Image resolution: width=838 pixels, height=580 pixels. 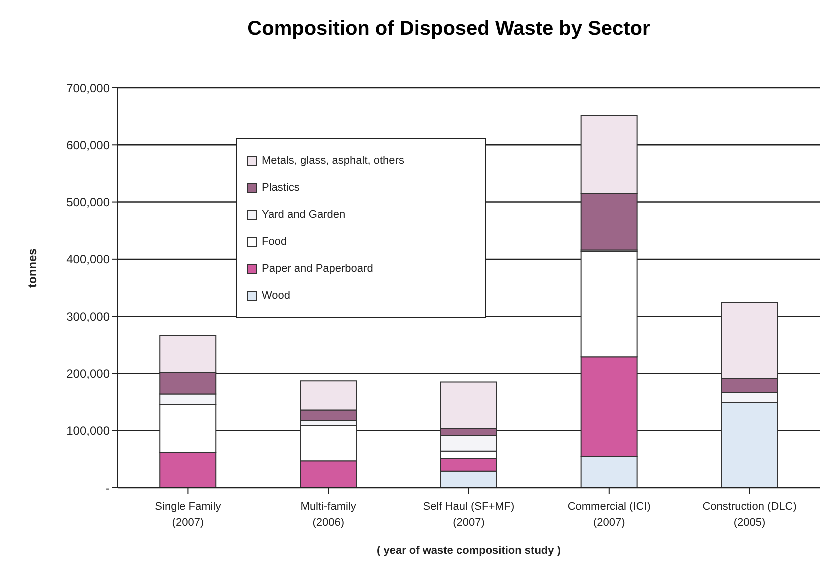 I want to click on x-tick-label: Commercial (ICI) (2007), so click(x=609, y=515).